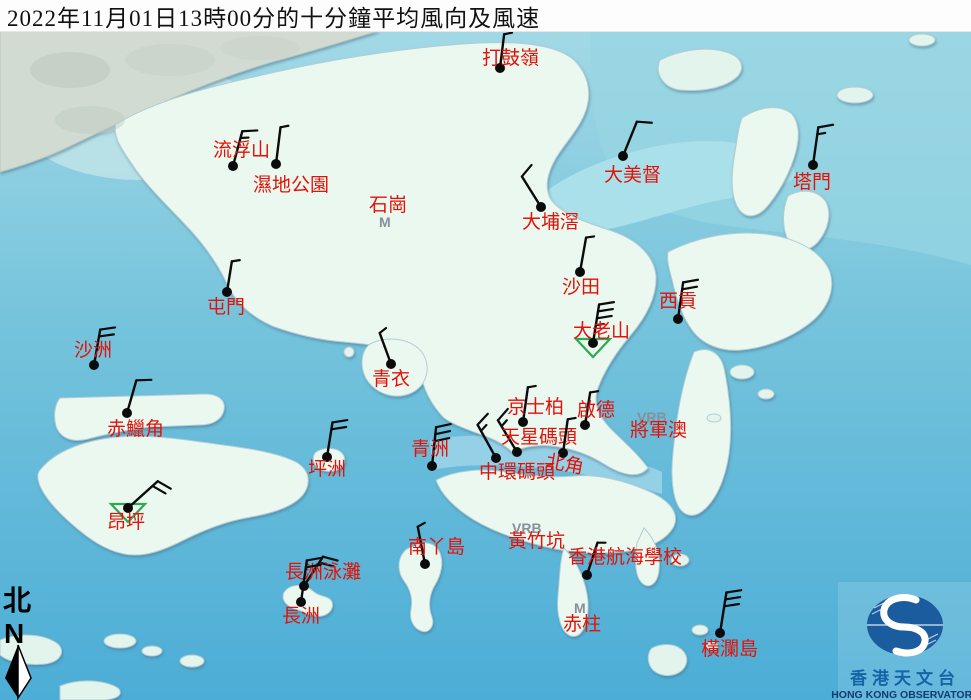  What do you see at coordinates (901, 694) in the screenshot?
I see `hko-logo-english: HONG KONG OBSERVATORY` at bounding box center [901, 694].